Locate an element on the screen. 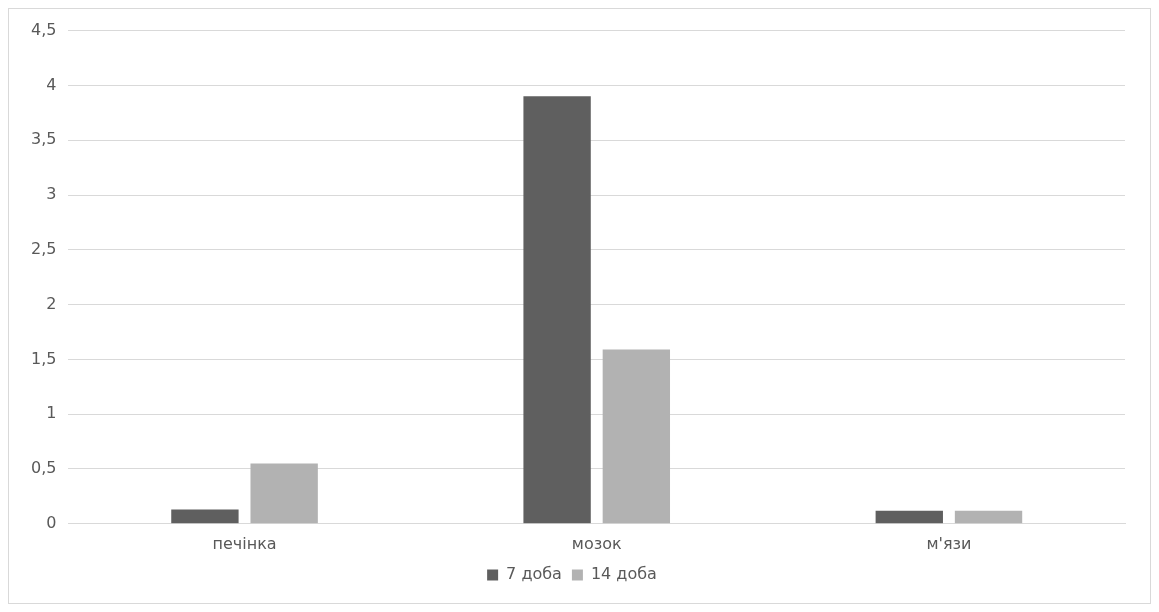 Image resolution: width=1159 pixels, height=612 pixels. y-tick-label: 3 is located at coordinates (51, 194).